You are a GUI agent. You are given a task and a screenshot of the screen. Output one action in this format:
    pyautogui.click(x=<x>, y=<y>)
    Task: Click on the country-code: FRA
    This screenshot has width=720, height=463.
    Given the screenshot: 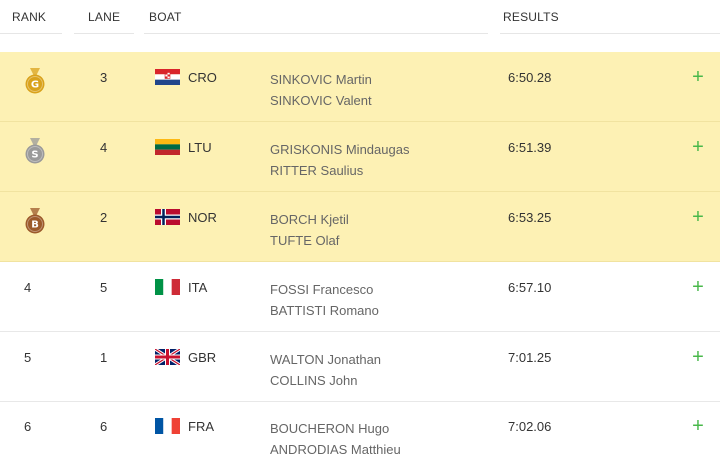 What is the action you would take?
    pyautogui.click(x=201, y=426)
    